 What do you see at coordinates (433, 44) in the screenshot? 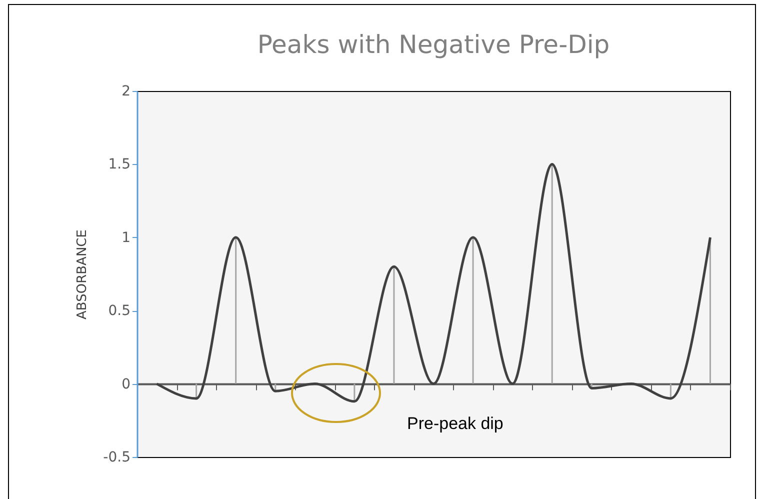
I see `chart-title: Peaks with Negative Pre-Dip` at bounding box center [433, 44].